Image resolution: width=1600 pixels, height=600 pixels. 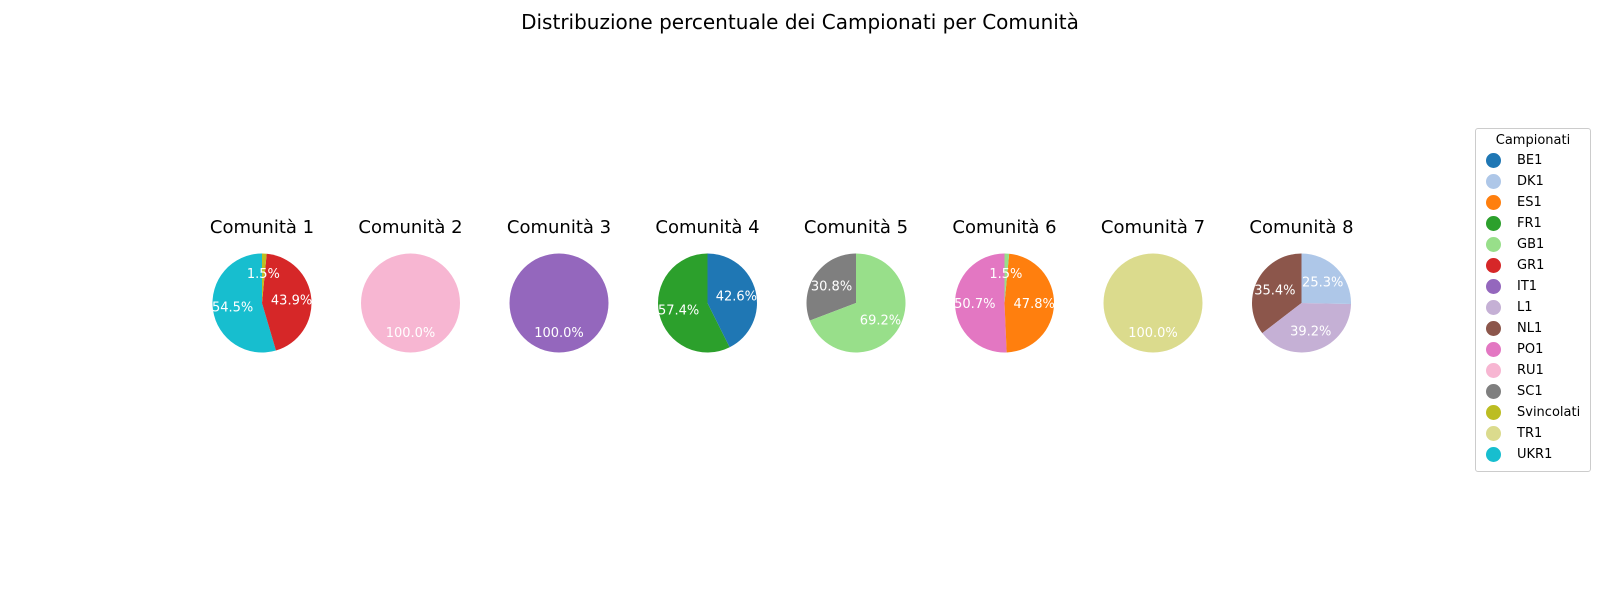 I want to click on legend-item-sc1: SC1, so click(x=1533, y=391).